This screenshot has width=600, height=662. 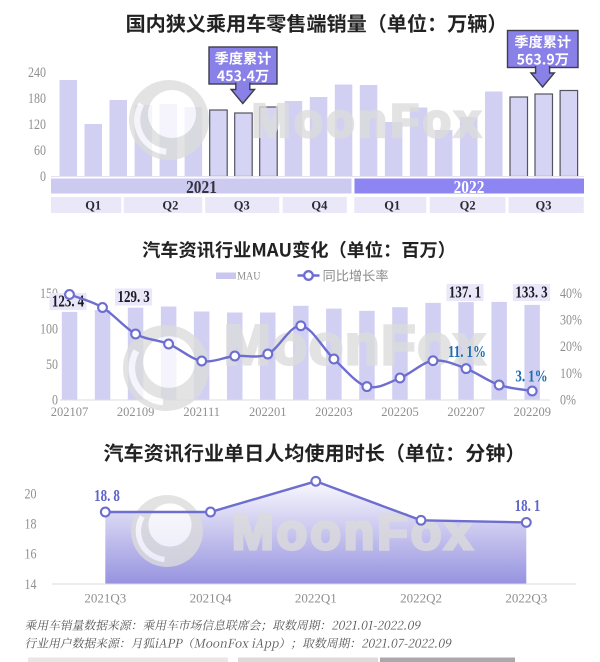 What do you see at coordinates (421, 597) in the screenshot?
I see `svg-text: 2022Q2` at bounding box center [421, 597].